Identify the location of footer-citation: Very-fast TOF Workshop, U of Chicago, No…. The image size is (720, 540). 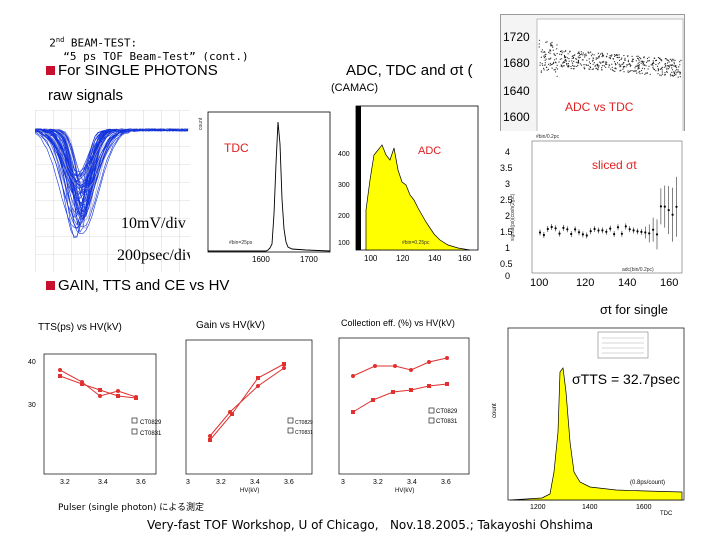
(370, 525).